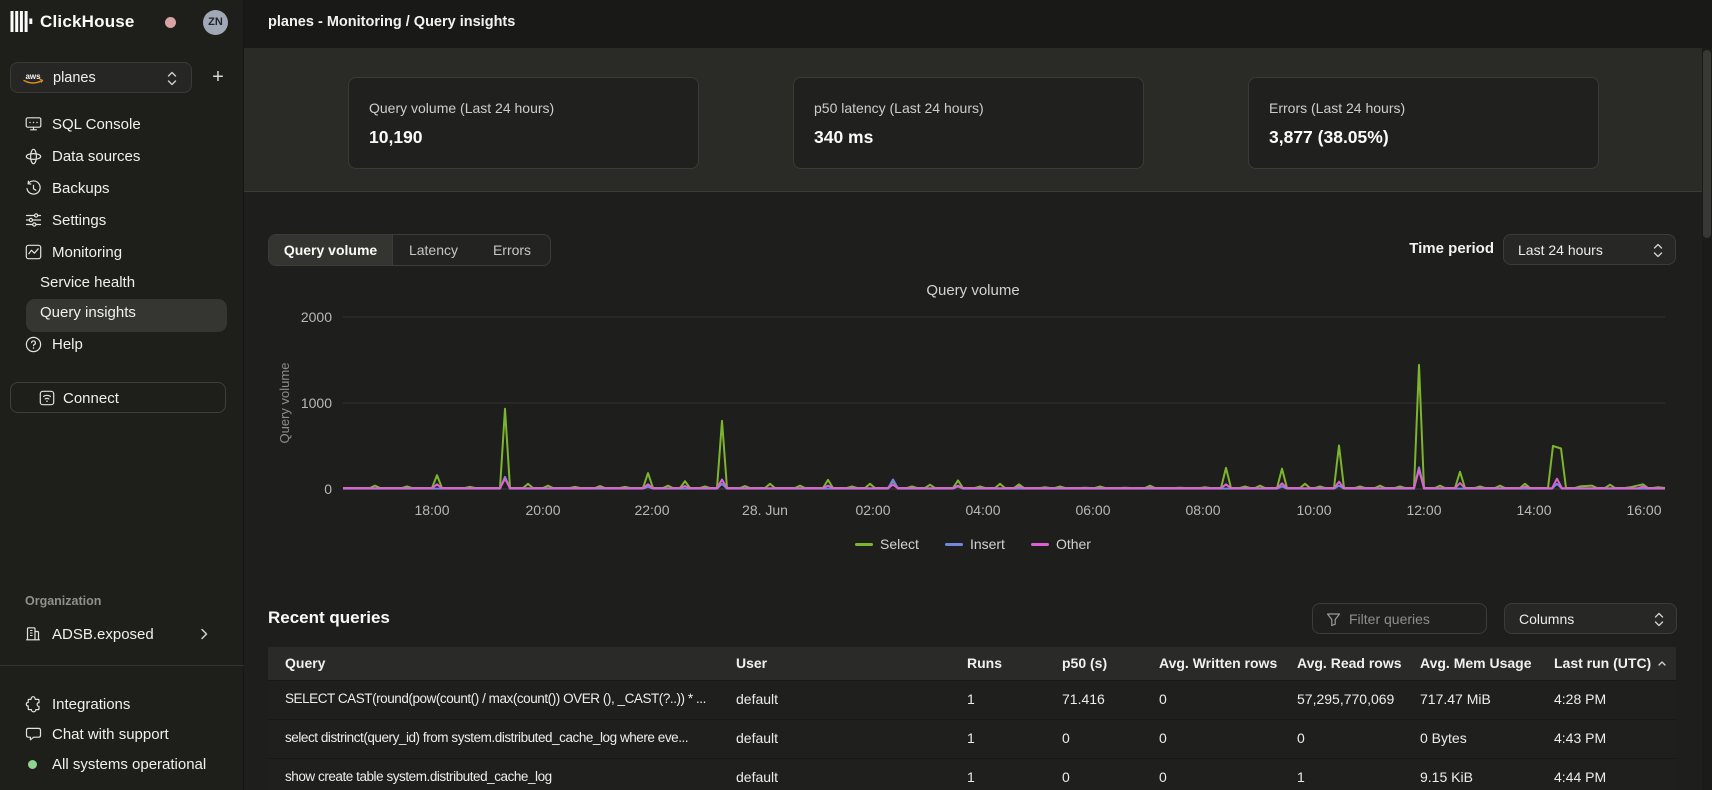 The height and width of the screenshot is (790, 1712). I want to click on svg-text: 18:00, so click(431, 510).